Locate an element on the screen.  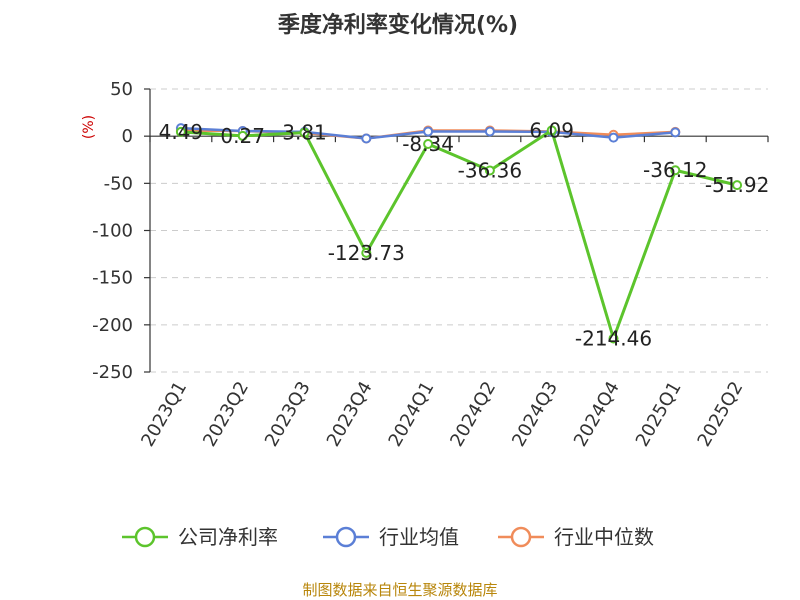
legend-item-2: 行业均值 is located at coordinates (391, 537).